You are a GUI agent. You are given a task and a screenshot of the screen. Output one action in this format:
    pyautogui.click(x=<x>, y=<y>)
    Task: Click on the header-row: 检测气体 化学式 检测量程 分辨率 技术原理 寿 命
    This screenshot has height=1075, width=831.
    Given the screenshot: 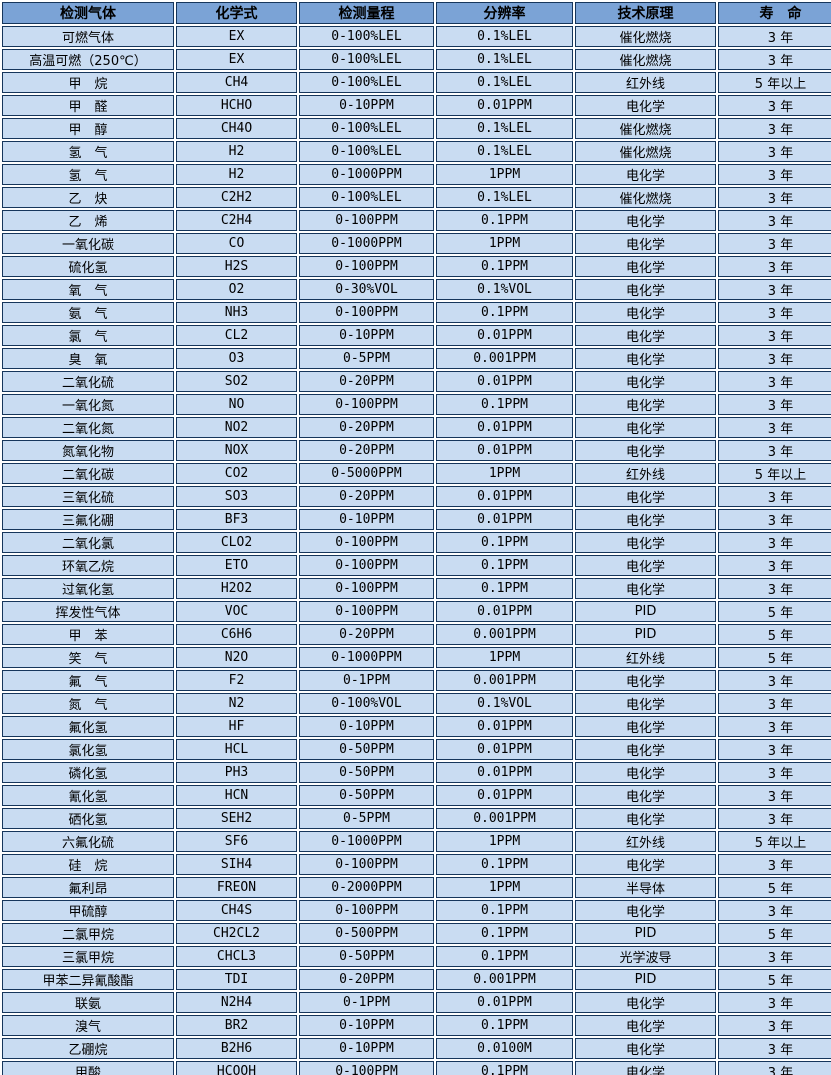 What is the action you would take?
    pyautogui.click(x=416, y=13)
    